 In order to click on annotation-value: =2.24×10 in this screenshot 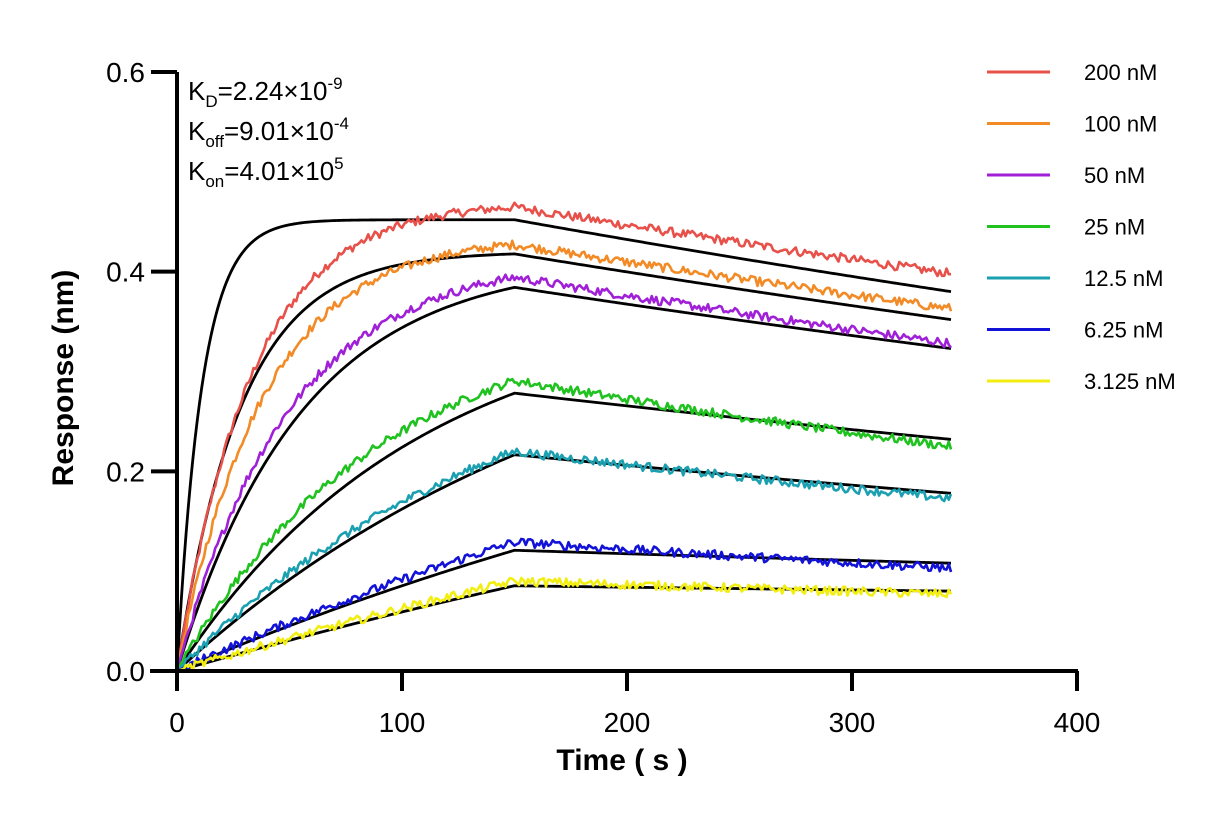, I will do `click(273, 91)`.